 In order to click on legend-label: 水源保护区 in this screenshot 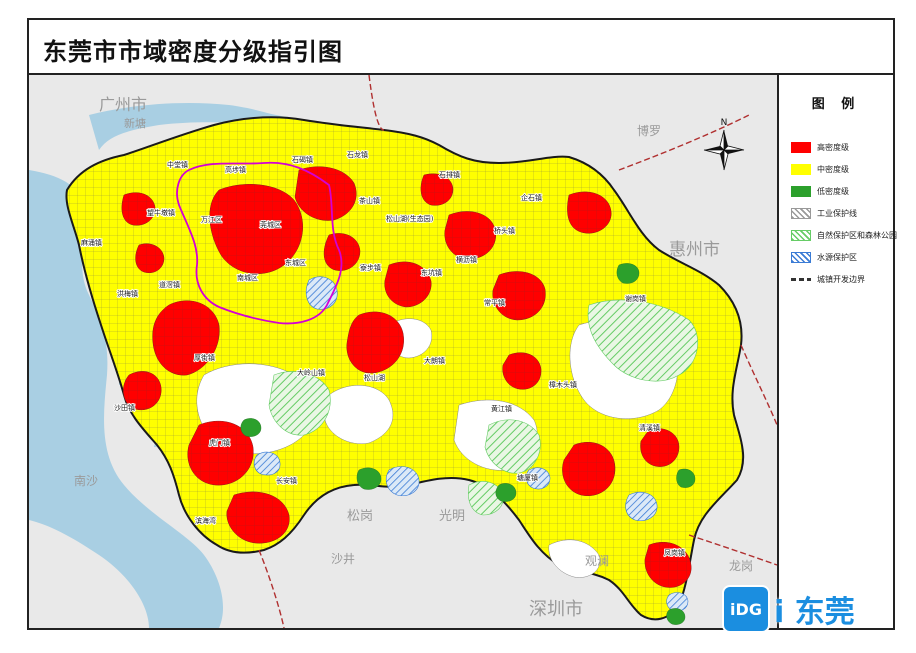, I will do `click(837, 257)`.